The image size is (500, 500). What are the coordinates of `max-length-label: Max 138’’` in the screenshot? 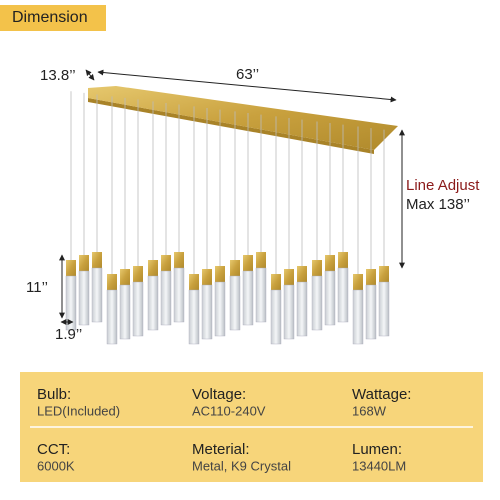 It's located at (438, 204).